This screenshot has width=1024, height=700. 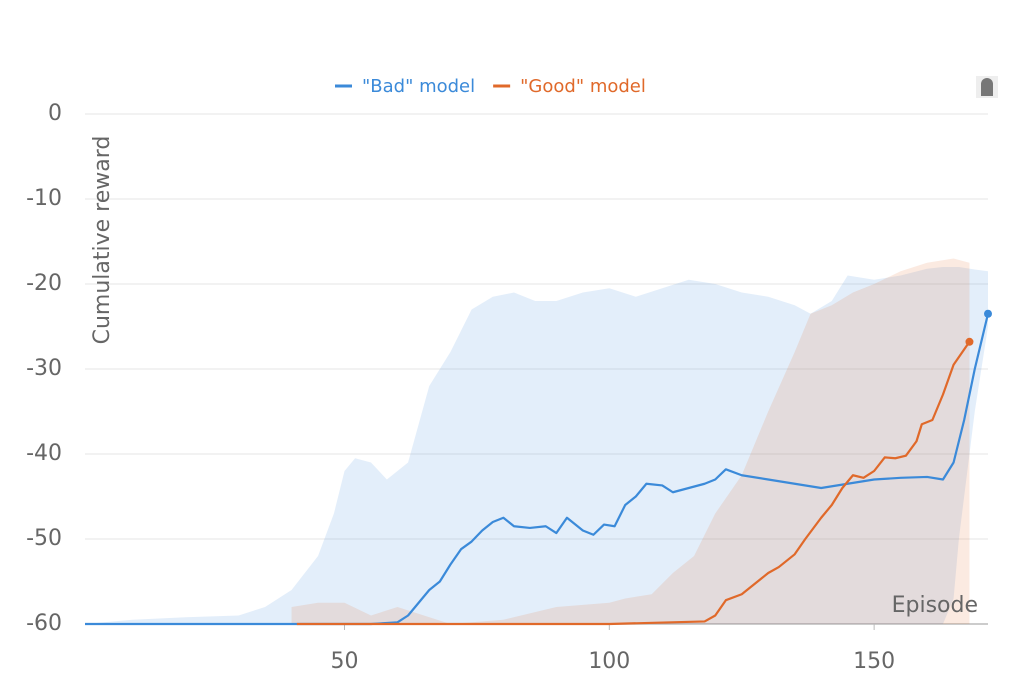 What do you see at coordinates (935, 605) in the screenshot?
I see `x-axis-label: Episode` at bounding box center [935, 605].